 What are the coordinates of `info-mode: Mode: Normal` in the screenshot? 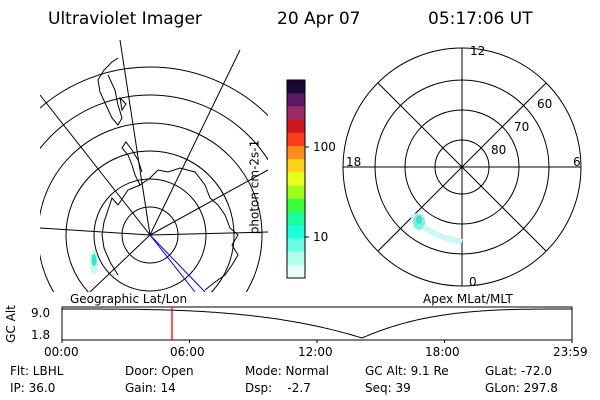 It's located at (287, 371).